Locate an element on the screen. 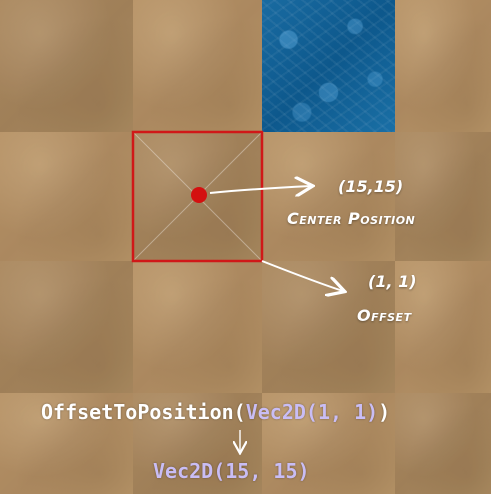 The height and width of the screenshot is (494, 491). closing-paren: ) is located at coordinates (384, 412).